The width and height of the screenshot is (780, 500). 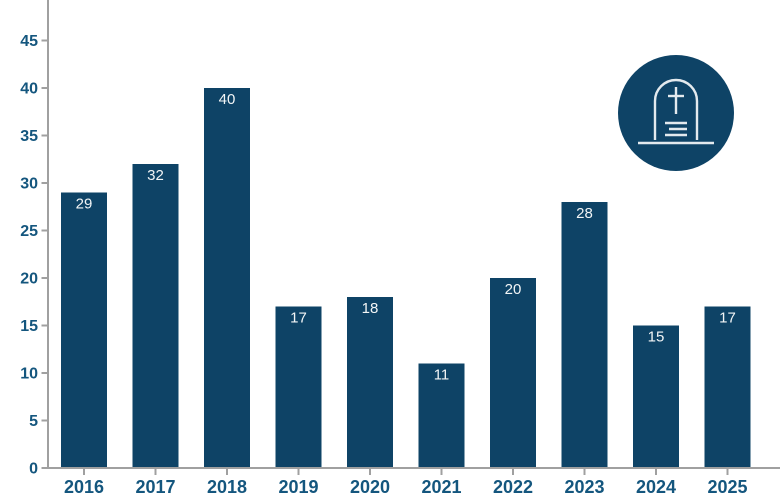 I want to click on bar-value-label: 28, so click(x=584, y=213).